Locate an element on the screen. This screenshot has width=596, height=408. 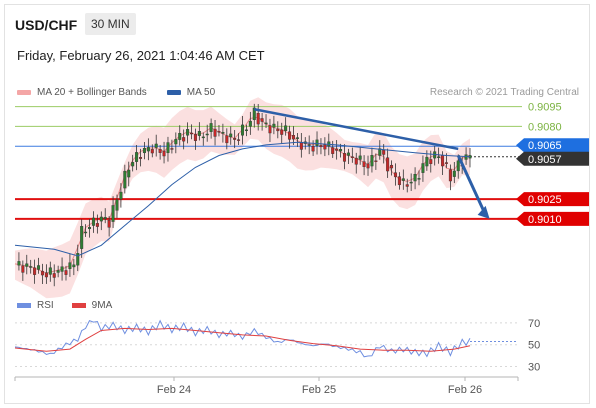
level-tag-0.9025 is located at coordinates (552, 199).